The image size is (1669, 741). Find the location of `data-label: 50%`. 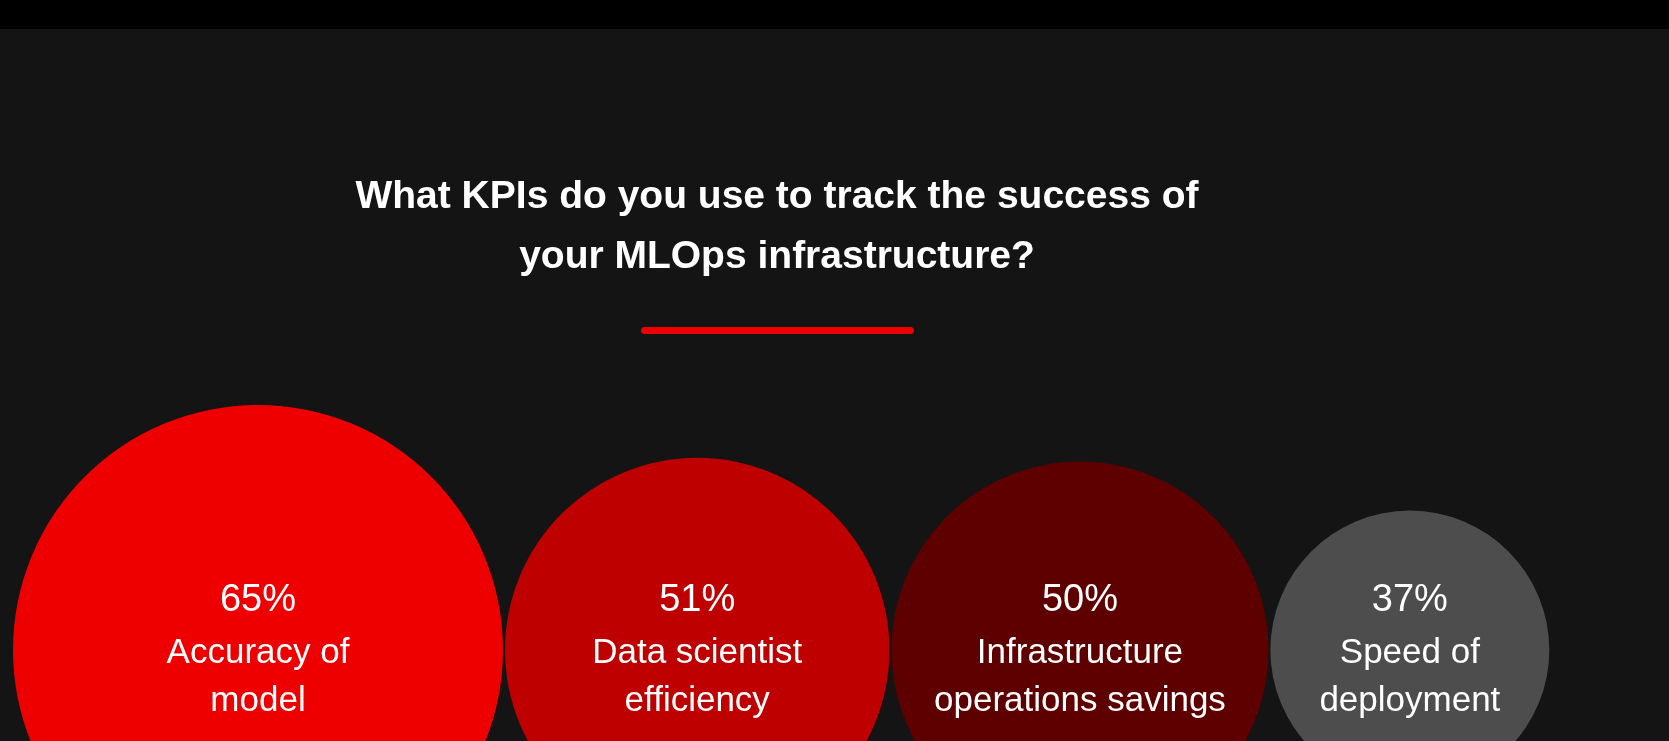

data-label: 50% is located at coordinates (1079, 598).